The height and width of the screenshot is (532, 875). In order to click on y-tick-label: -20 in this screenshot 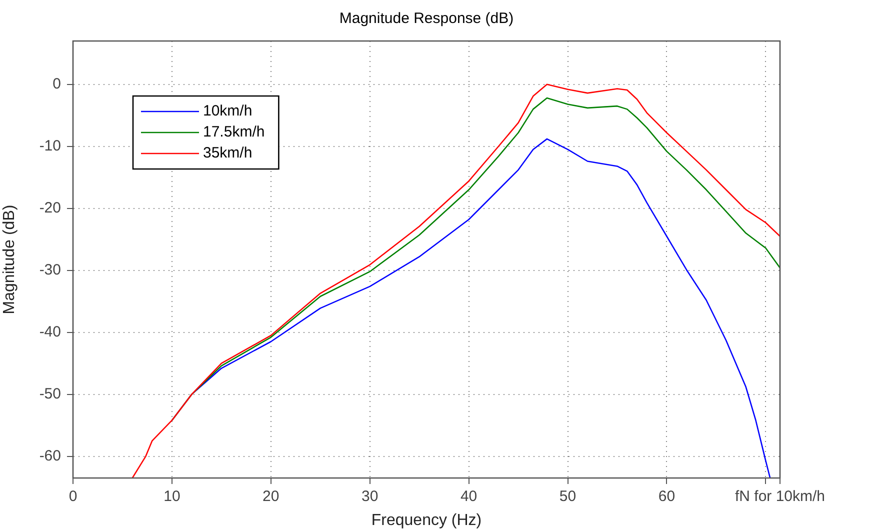, I will do `click(50, 208)`.